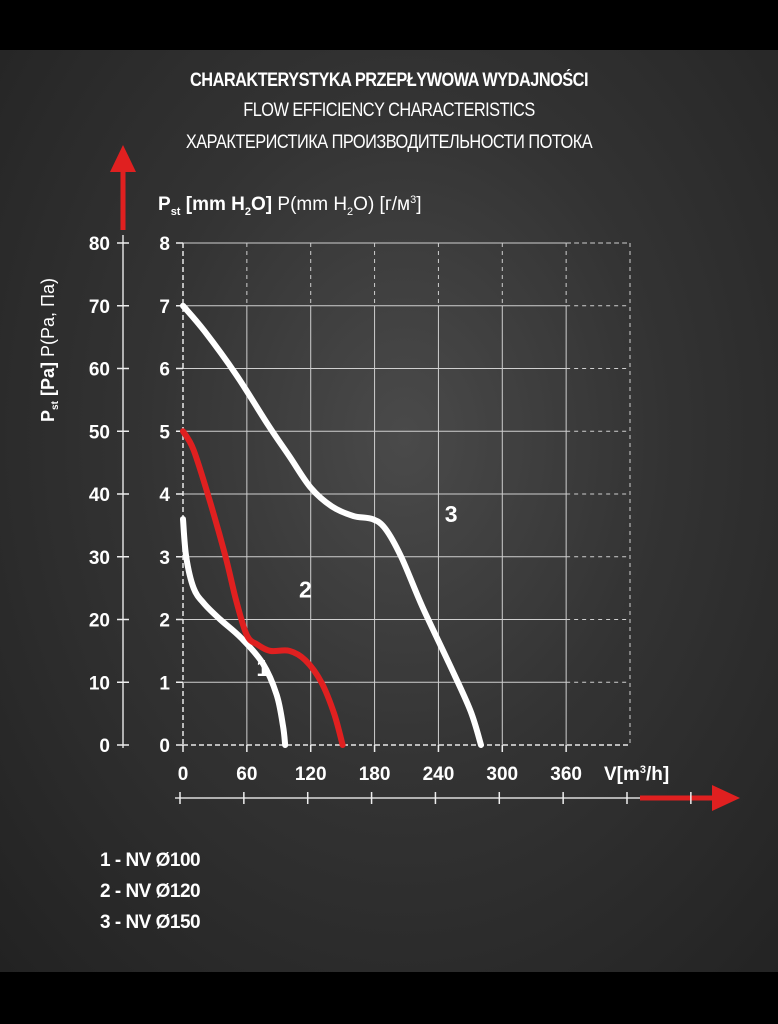 The image size is (778, 1024). Describe the element at coordinates (375, 774) in the screenshot. I see `x-tick-label: 180` at that location.